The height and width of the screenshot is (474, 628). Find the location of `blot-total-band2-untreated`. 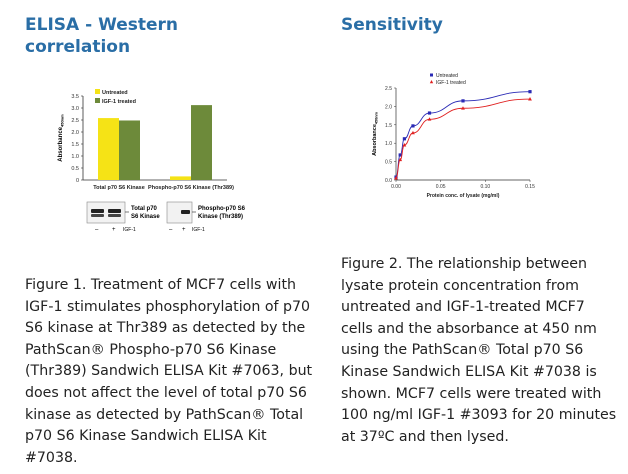

blot-total-band2-untreated is located at coordinates (97, 215).